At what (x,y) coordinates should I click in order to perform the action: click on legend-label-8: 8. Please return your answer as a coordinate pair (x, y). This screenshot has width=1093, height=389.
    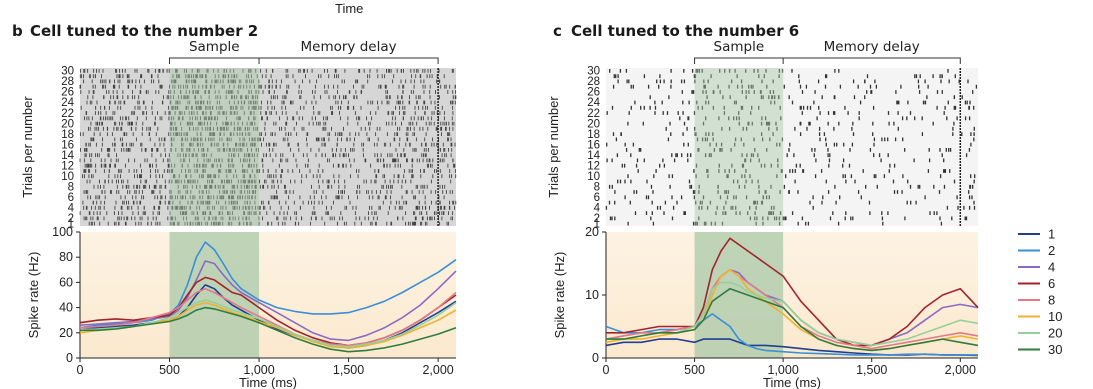
    Looking at the image, I should click on (1051, 300).